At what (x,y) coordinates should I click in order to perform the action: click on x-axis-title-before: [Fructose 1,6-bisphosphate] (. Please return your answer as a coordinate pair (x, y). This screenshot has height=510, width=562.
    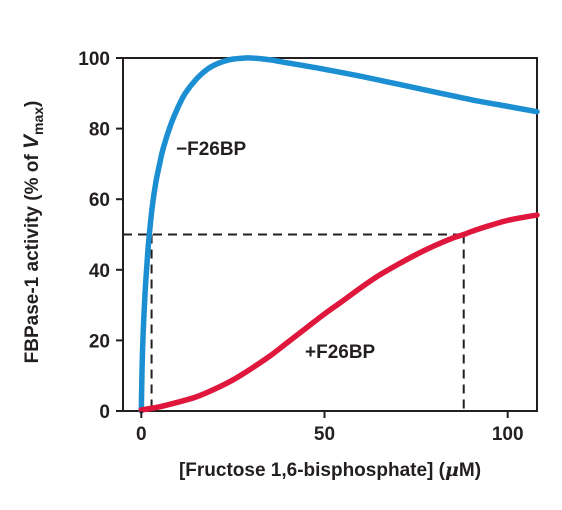
    Looking at the image, I should click on (312, 470).